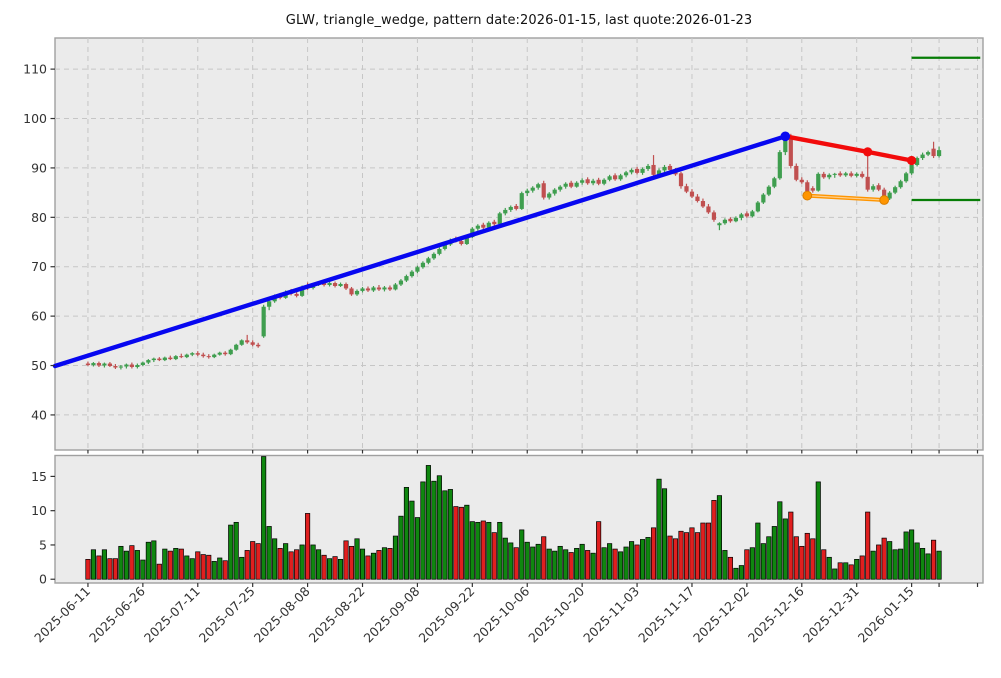 The image size is (1001, 678). Describe the element at coordinates (556, 614) in the screenshot. I see `date-tick-label: 2025-10-20` at that location.